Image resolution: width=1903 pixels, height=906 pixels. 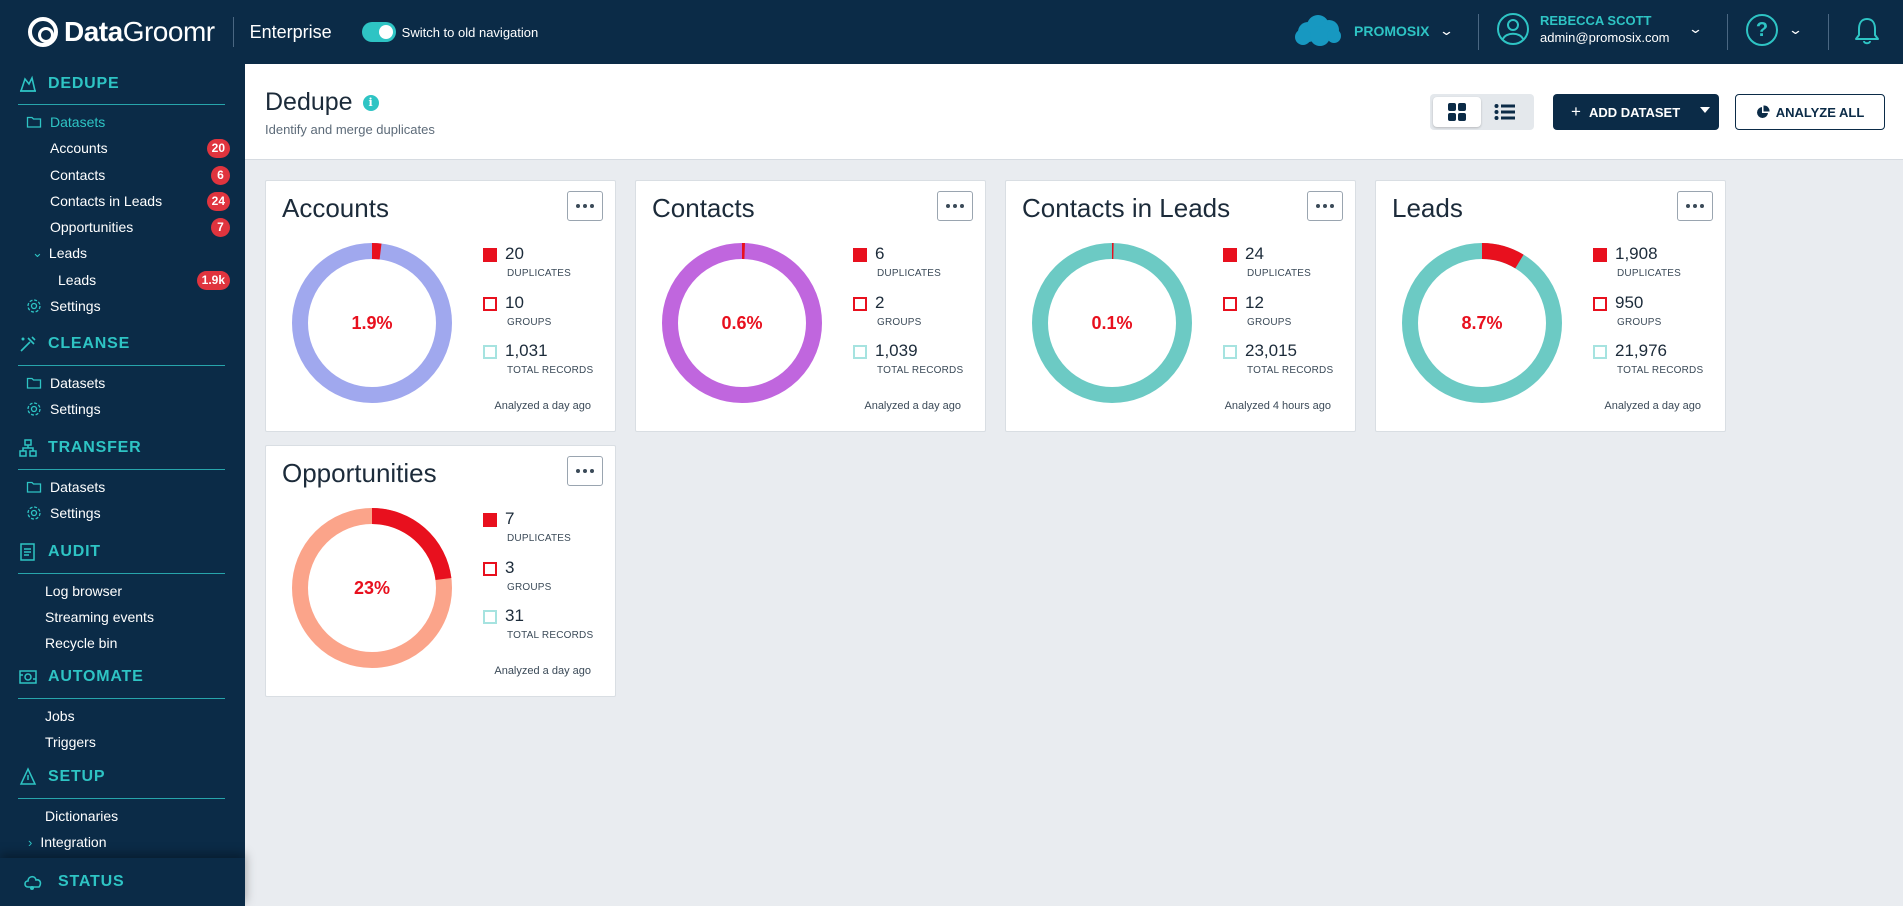 What do you see at coordinates (70, 742) in the screenshot?
I see `sidebar-item-triggers: Triggers` at bounding box center [70, 742].